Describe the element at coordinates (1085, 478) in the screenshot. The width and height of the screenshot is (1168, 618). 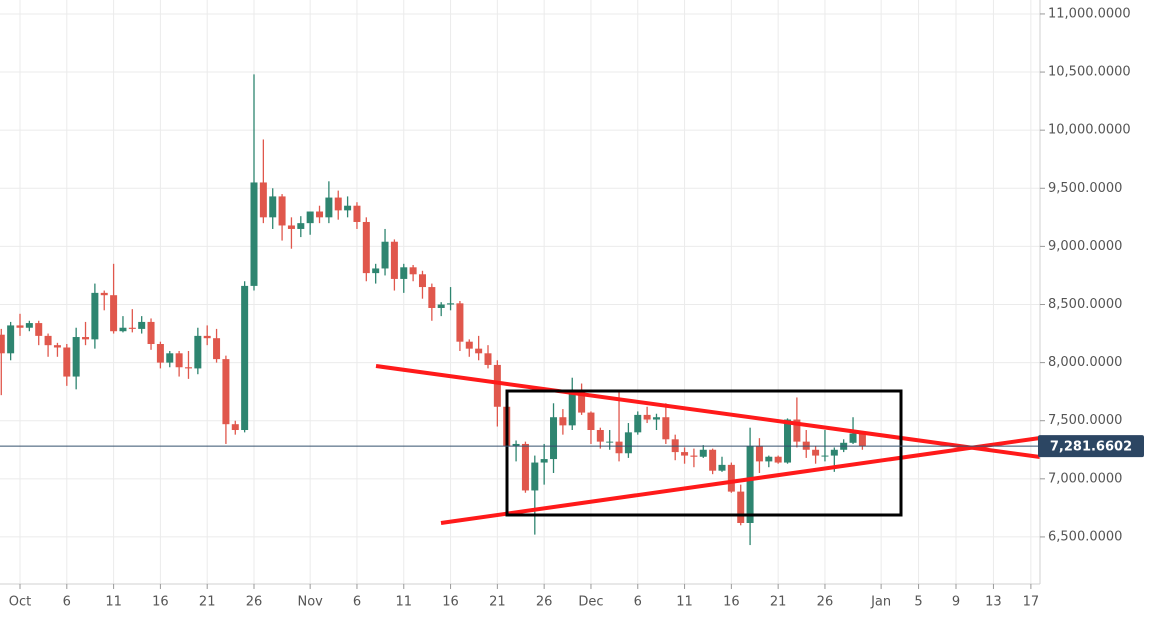
I see `y-tick-label: 7,000.0000` at that location.